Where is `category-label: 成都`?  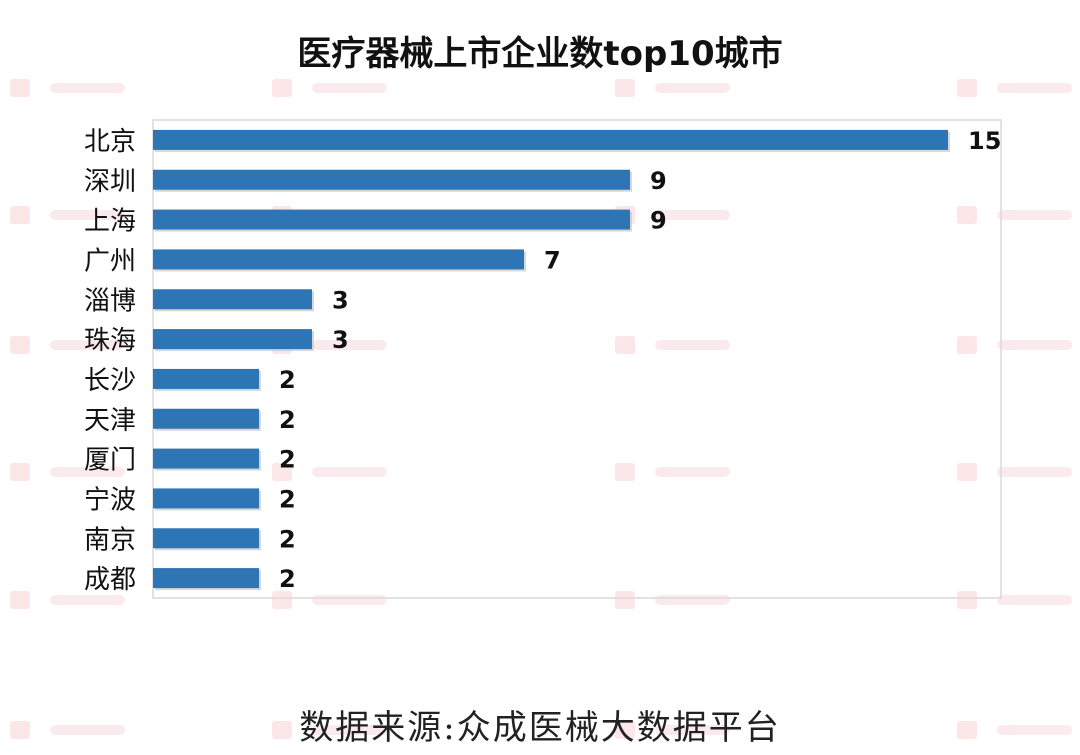 category-label: 成都 is located at coordinates (110, 580).